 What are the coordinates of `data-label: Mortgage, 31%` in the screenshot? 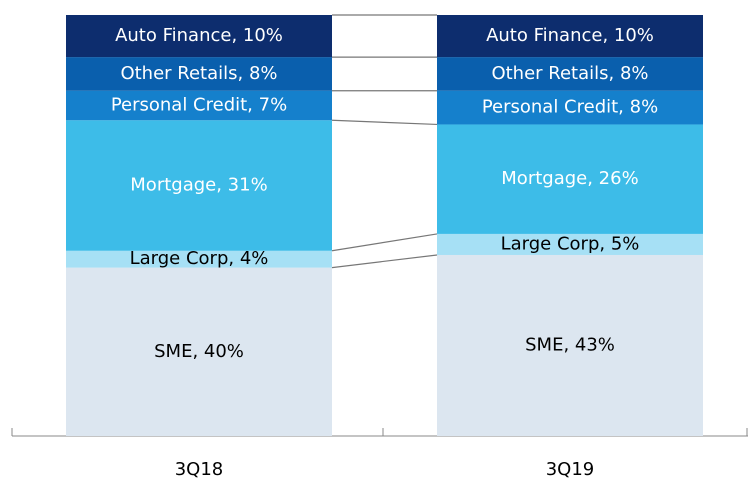 It's located at (198, 185).